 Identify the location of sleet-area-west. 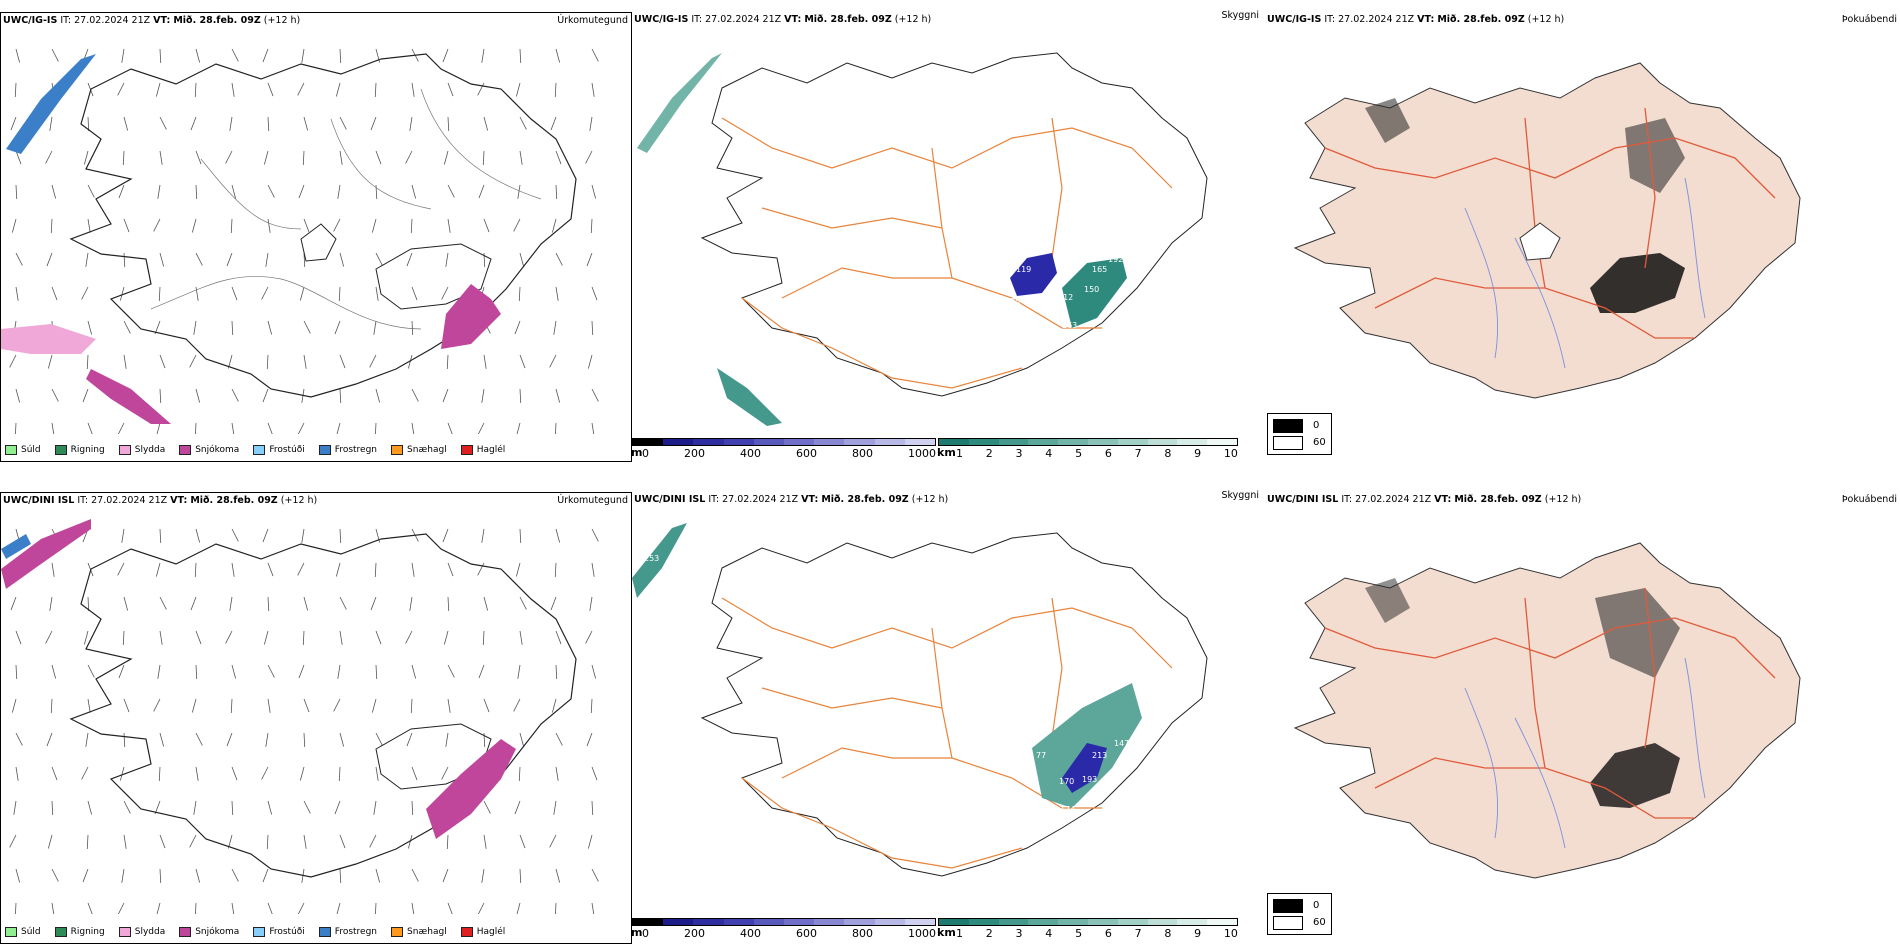
(48, 339).